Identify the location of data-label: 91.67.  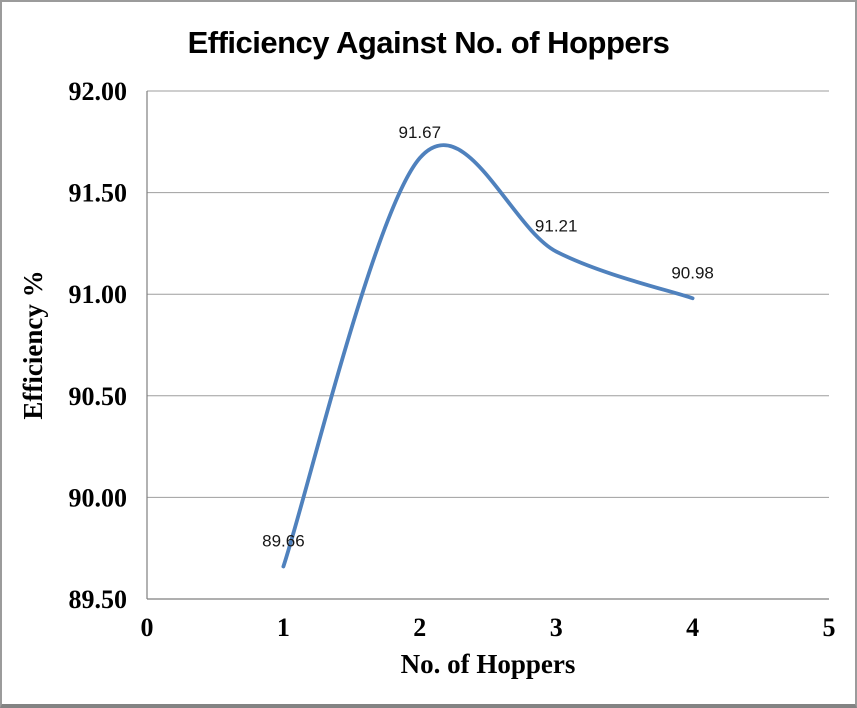
(420, 132).